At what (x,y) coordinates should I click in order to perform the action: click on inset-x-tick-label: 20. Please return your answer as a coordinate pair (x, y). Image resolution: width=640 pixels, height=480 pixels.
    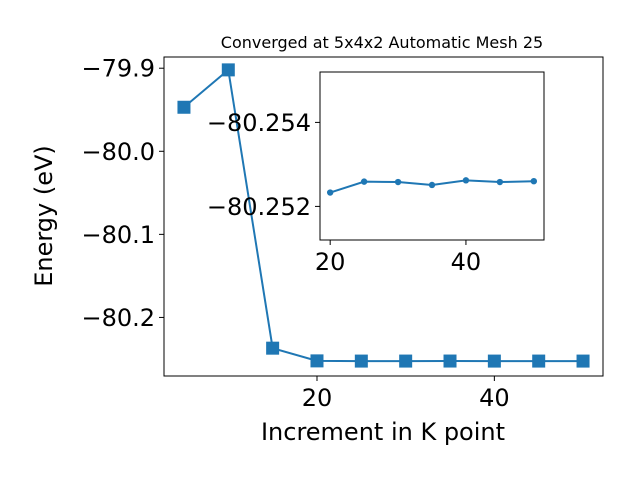
    Looking at the image, I should click on (330, 262).